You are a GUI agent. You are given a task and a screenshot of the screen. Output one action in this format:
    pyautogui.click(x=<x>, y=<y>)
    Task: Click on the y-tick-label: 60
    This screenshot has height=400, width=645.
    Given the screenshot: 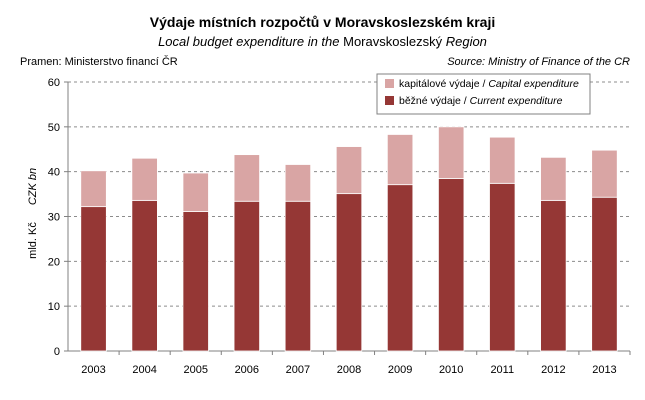 What is the action you would take?
    pyautogui.click(x=54, y=83)
    